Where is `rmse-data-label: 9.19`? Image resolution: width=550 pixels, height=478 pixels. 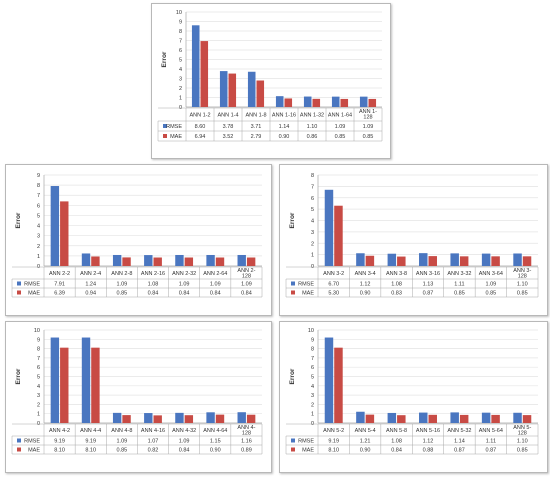 rmse-data-label: 9.19 is located at coordinates (59, 442).